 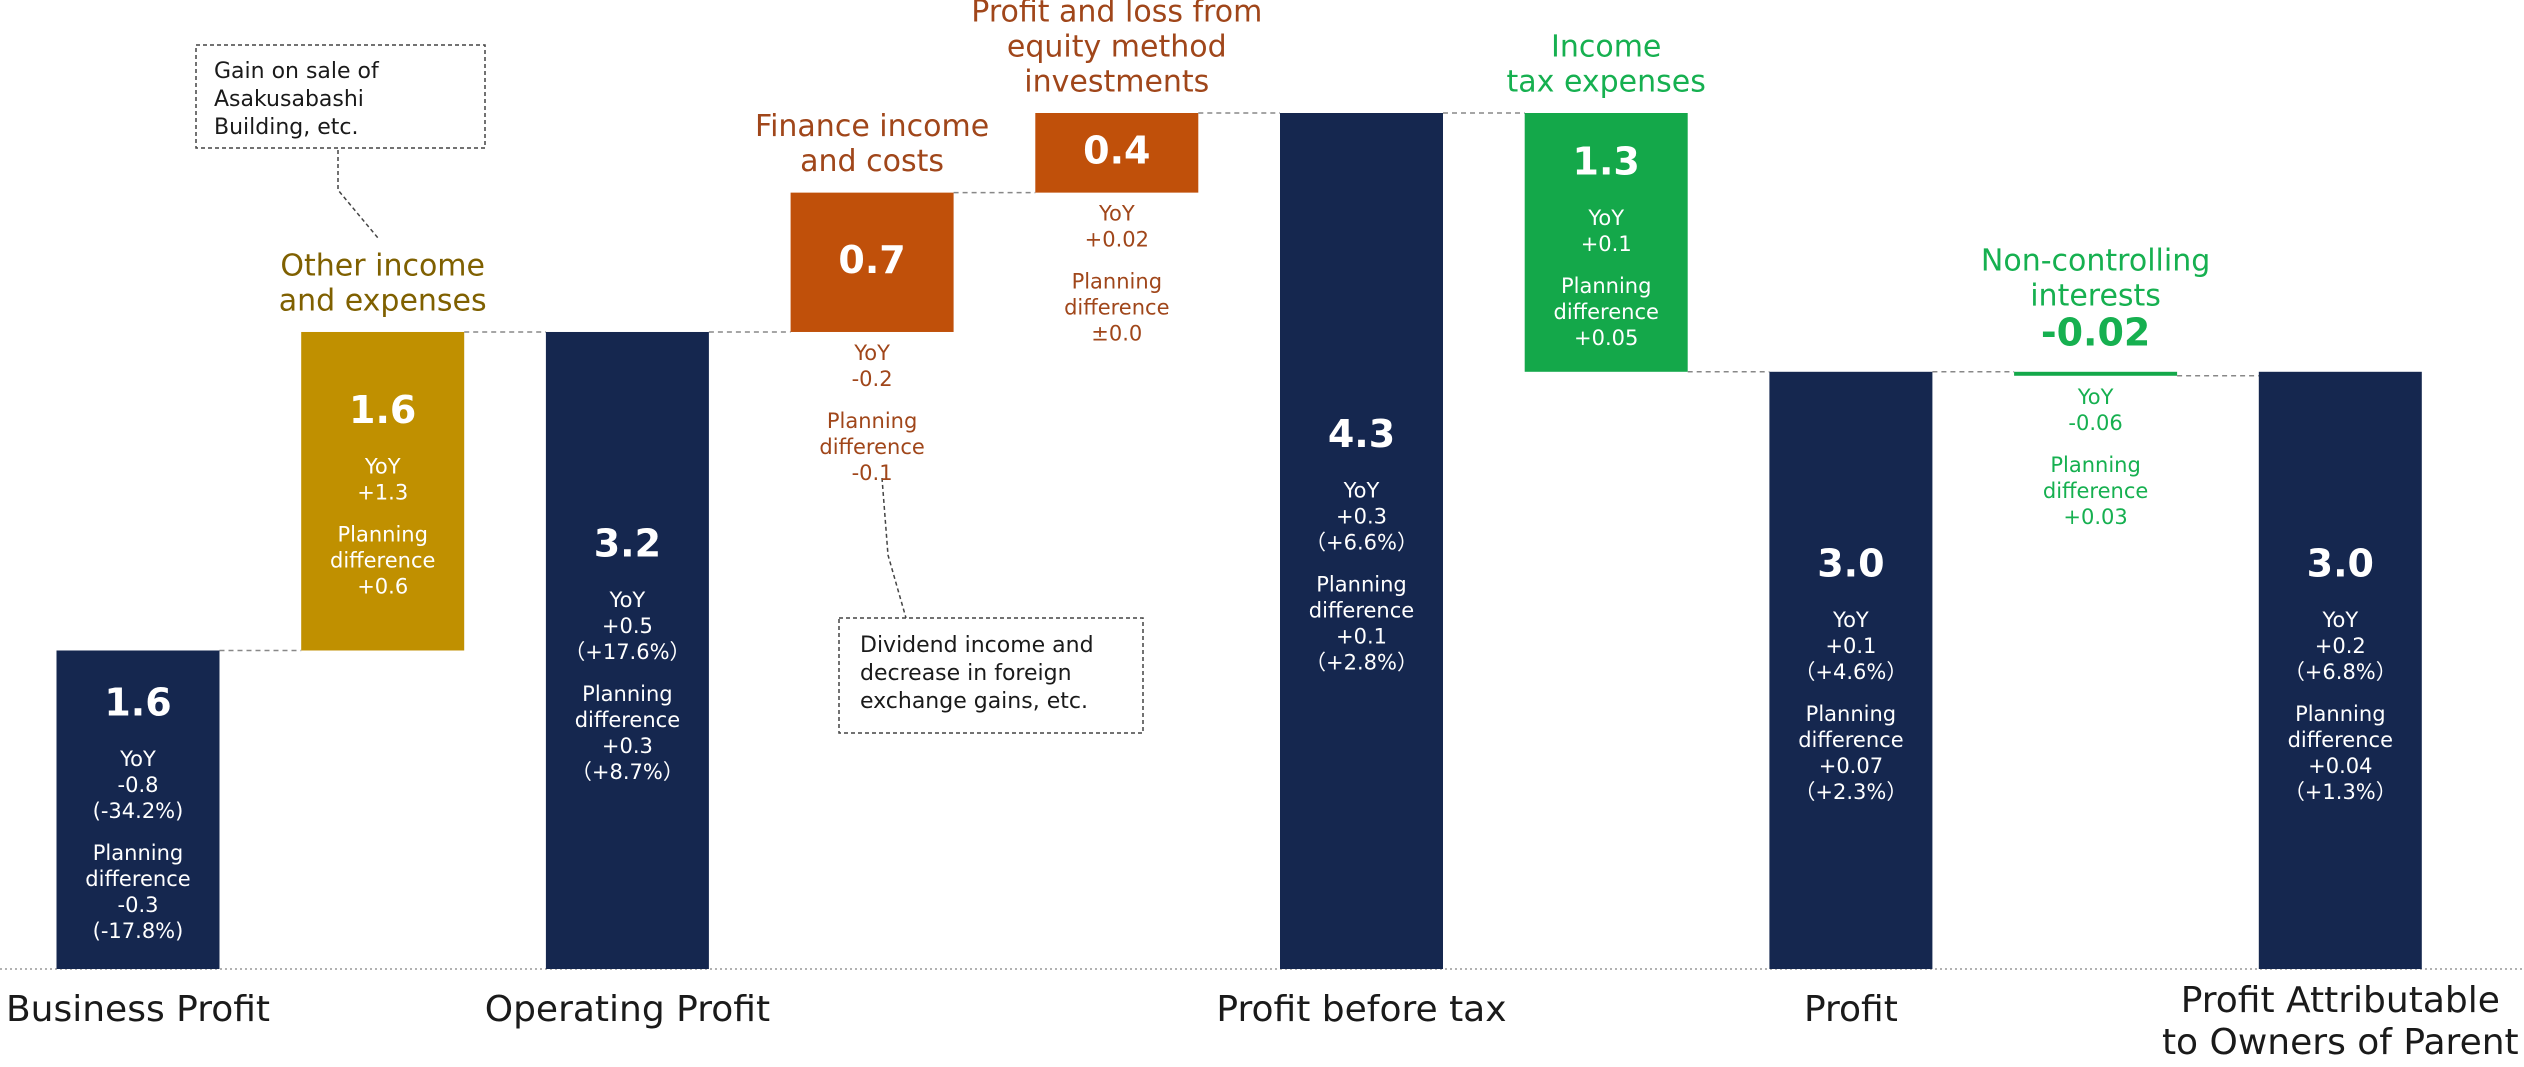 I want to click on value-label: 0.7, so click(x=871, y=260).